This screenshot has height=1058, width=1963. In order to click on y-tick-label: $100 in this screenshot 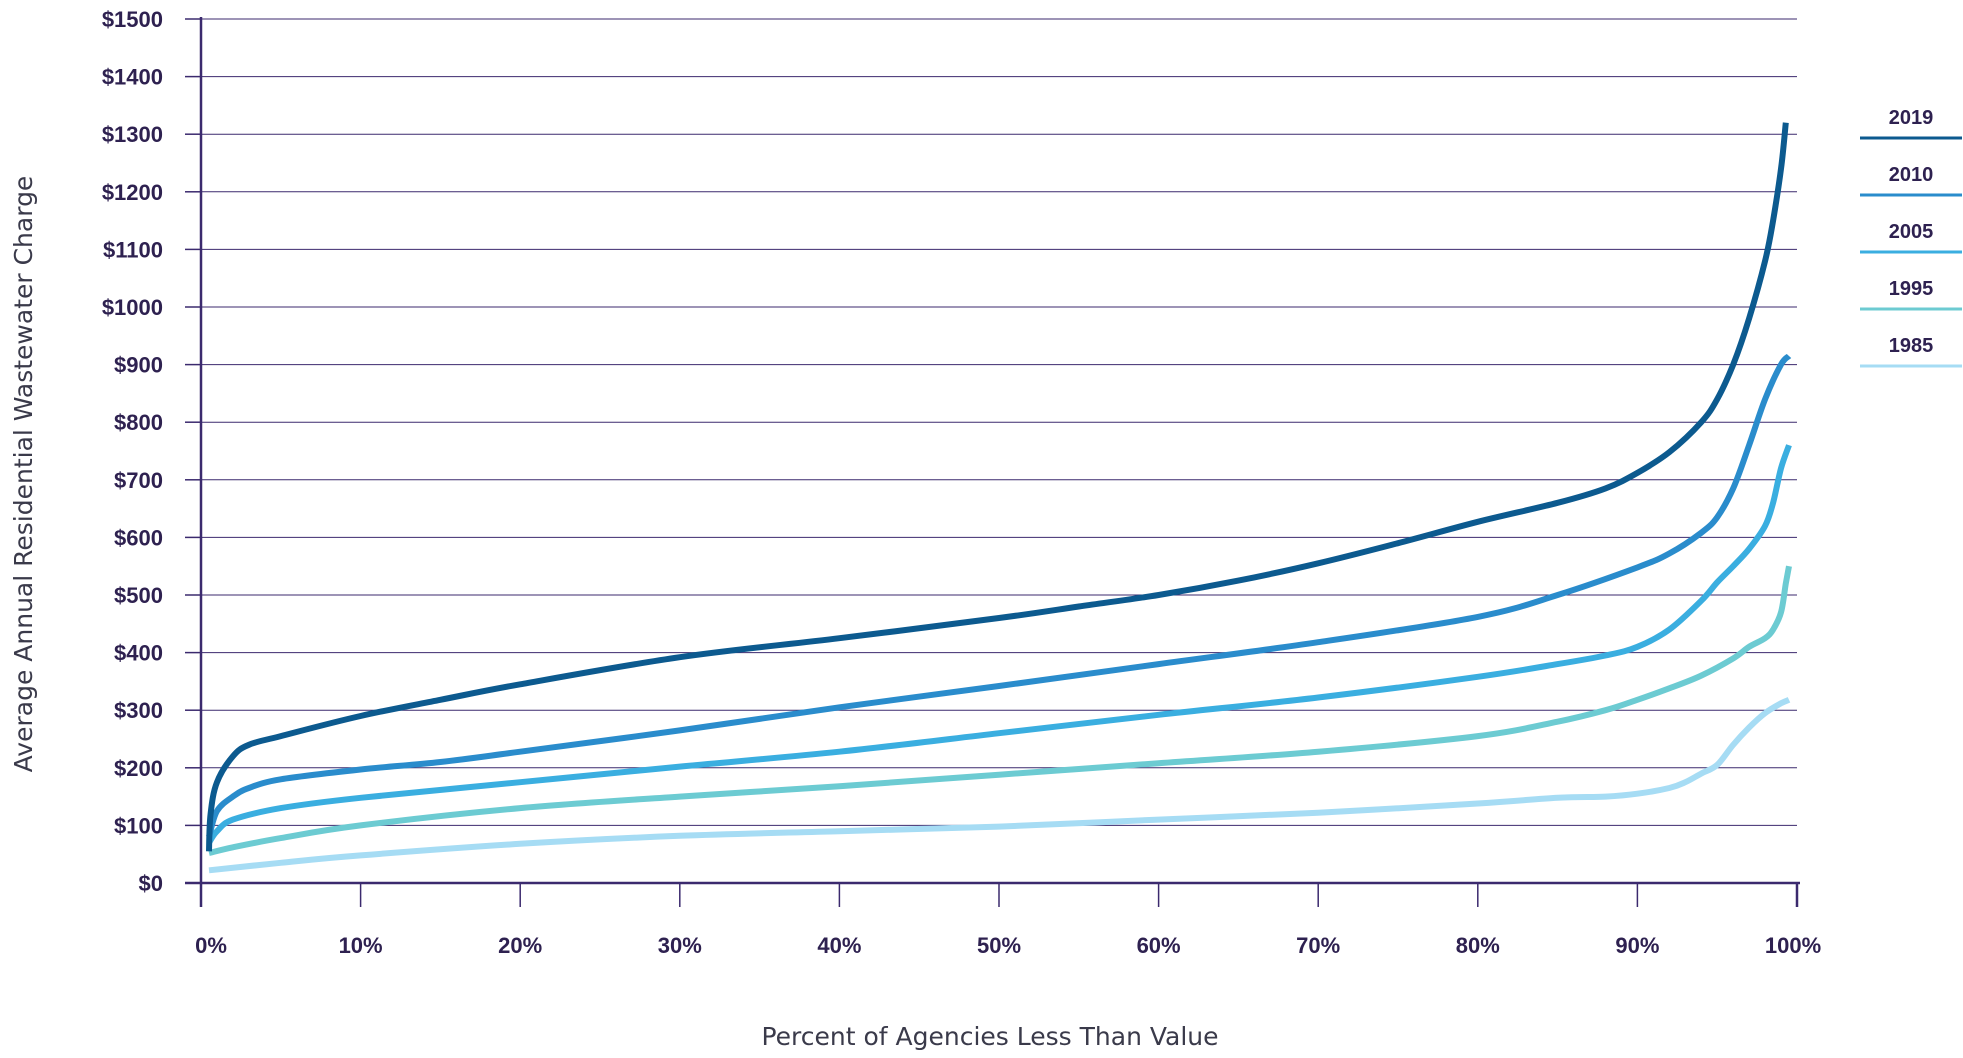, I will do `click(138, 825)`.